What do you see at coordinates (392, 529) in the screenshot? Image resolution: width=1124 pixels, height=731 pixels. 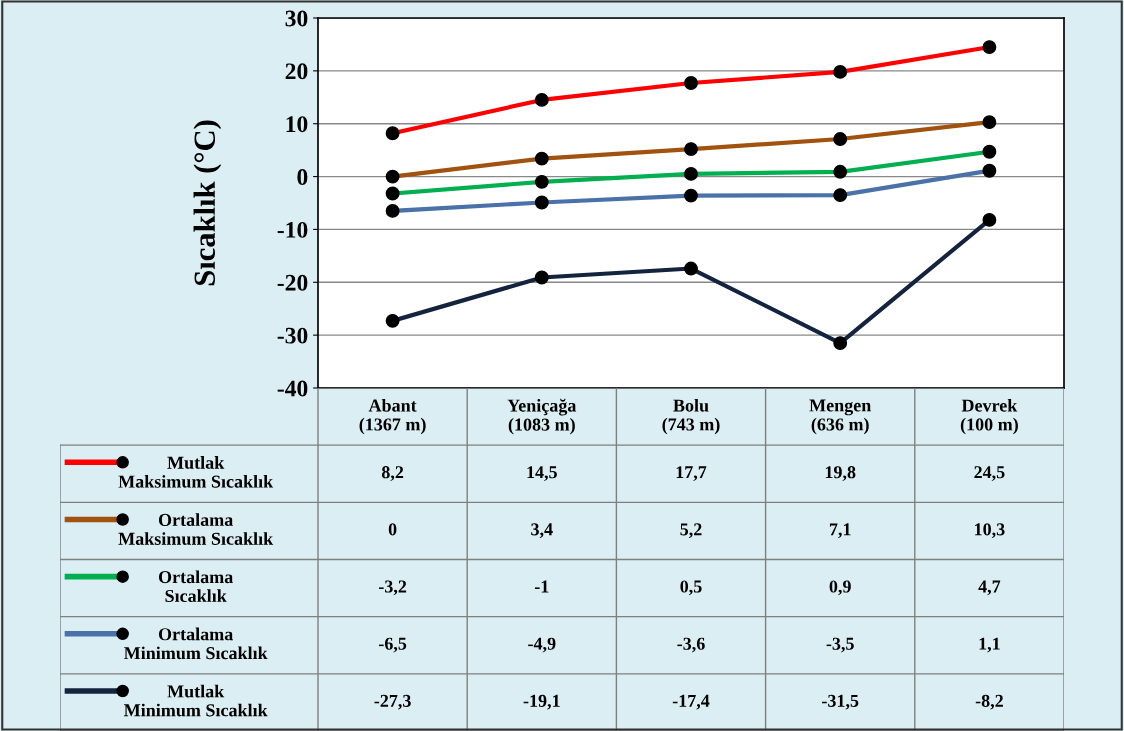 I see `data-label: 0` at bounding box center [392, 529].